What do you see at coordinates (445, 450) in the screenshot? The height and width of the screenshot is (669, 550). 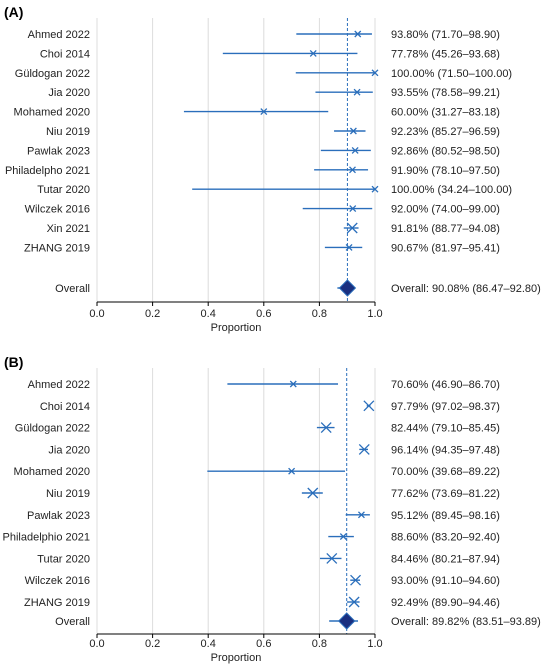 I see `ci-label: 96.14% (94.35–97.48)` at bounding box center [445, 450].